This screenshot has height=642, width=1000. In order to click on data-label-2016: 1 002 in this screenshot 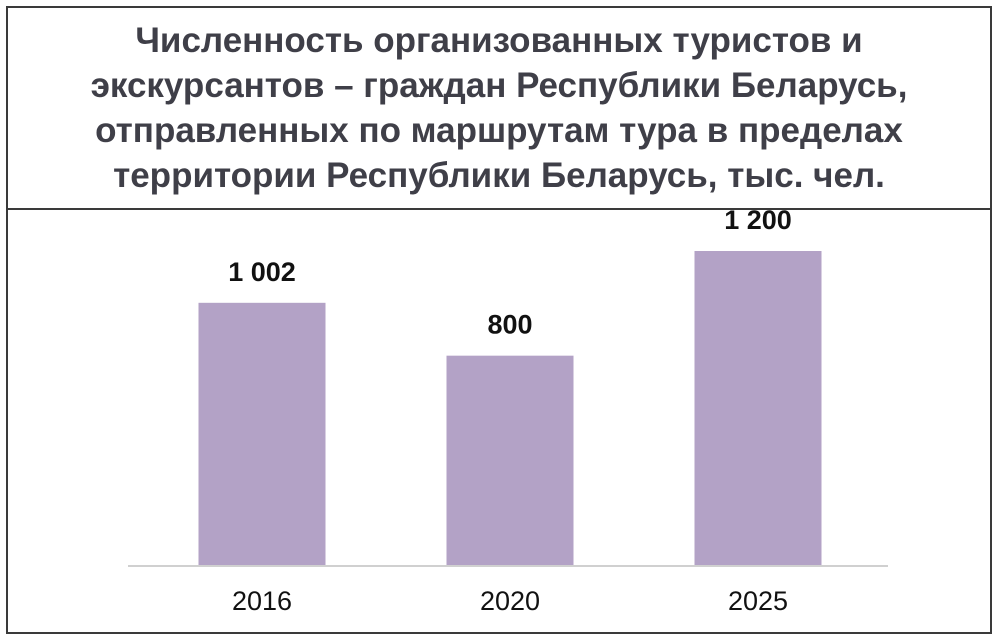, I will do `click(262, 272)`.